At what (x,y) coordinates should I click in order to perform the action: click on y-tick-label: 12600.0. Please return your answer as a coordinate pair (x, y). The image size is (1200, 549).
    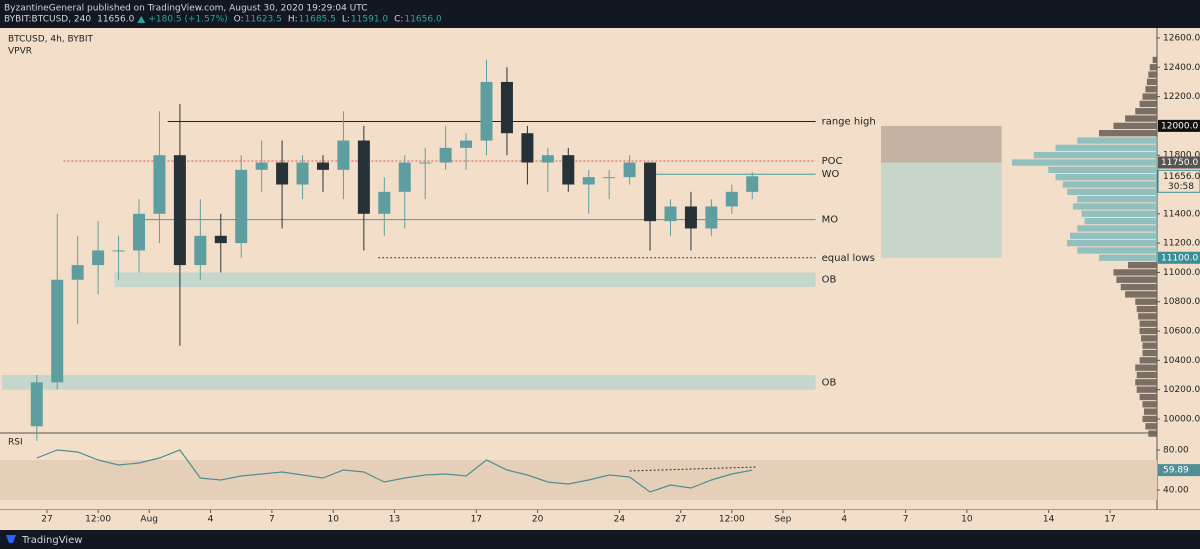
    Looking at the image, I should click on (1181, 38).